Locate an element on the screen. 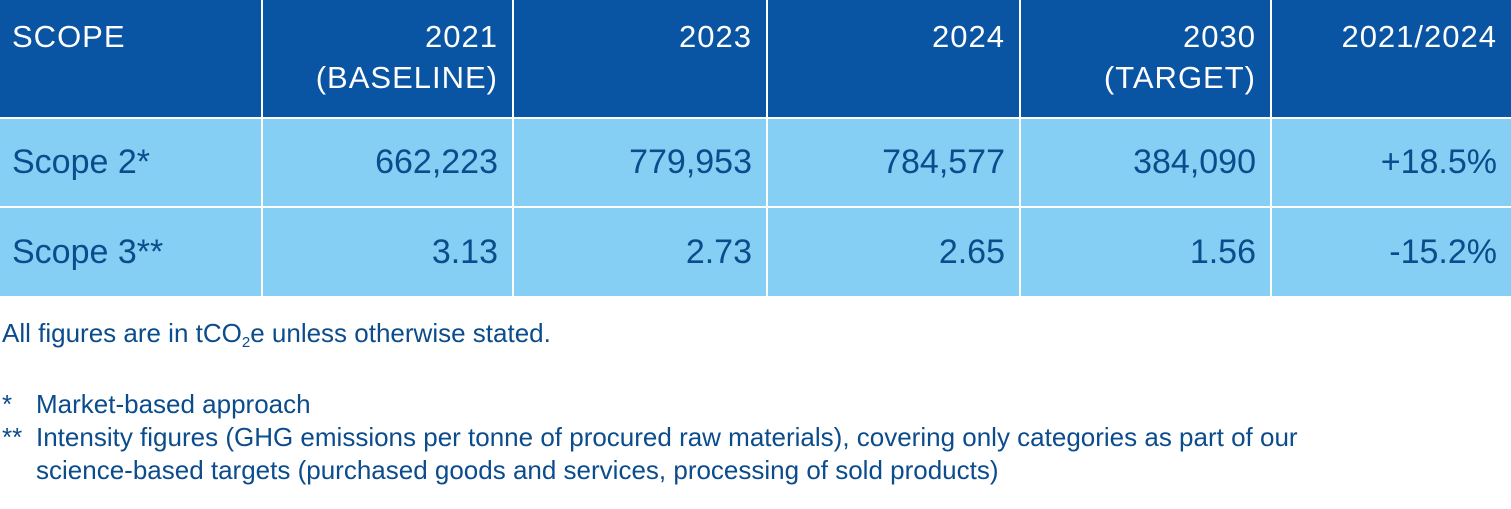  cell-2021: 662,223 is located at coordinates (388, 162).